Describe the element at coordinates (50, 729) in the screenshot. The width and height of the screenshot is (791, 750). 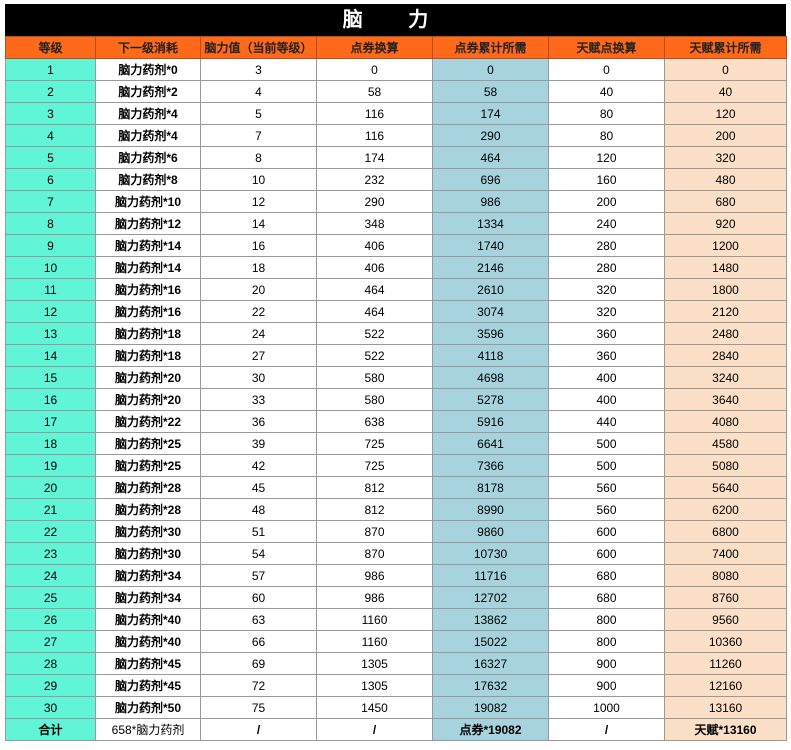
I see `total-cell: 合计` at that location.